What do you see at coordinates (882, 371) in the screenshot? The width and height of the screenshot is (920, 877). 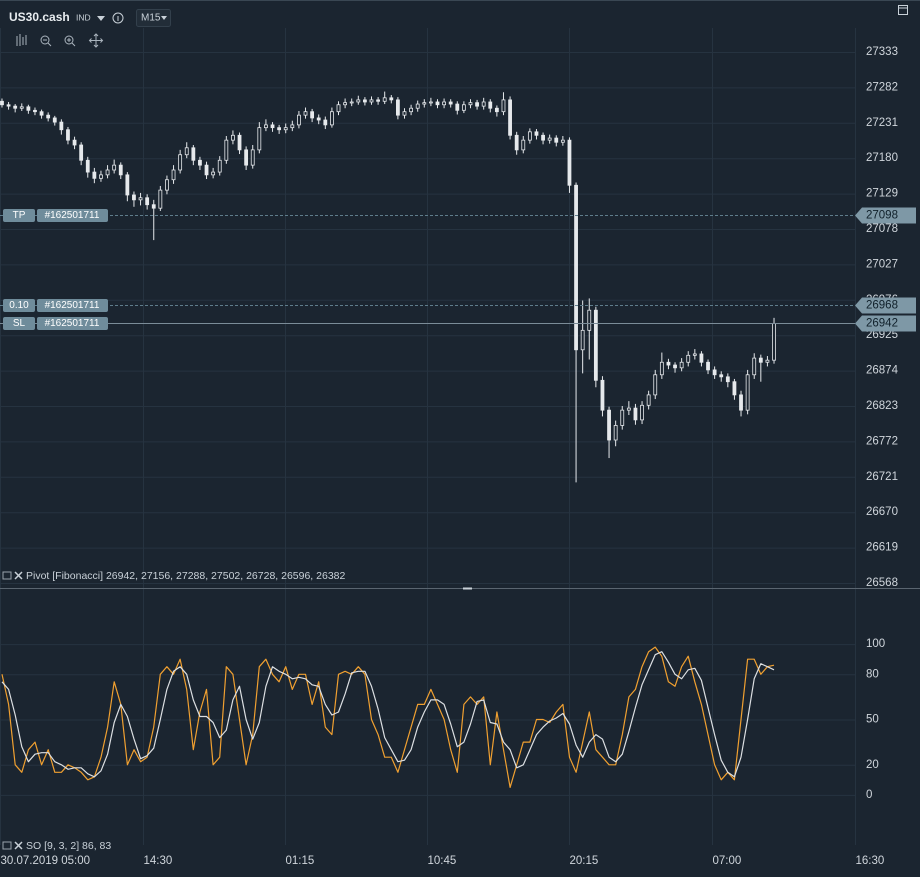 I see `y-tick-label: 26874` at bounding box center [882, 371].